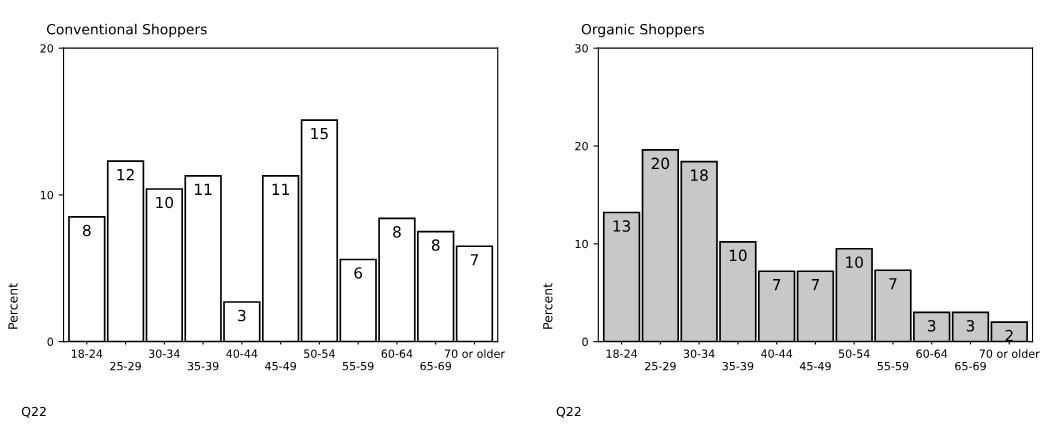 Image resolution: width=1059 pixels, height=438 pixels. Describe the element at coordinates (125, 174) in the screenshot. I see `data-label: 12` at that location.